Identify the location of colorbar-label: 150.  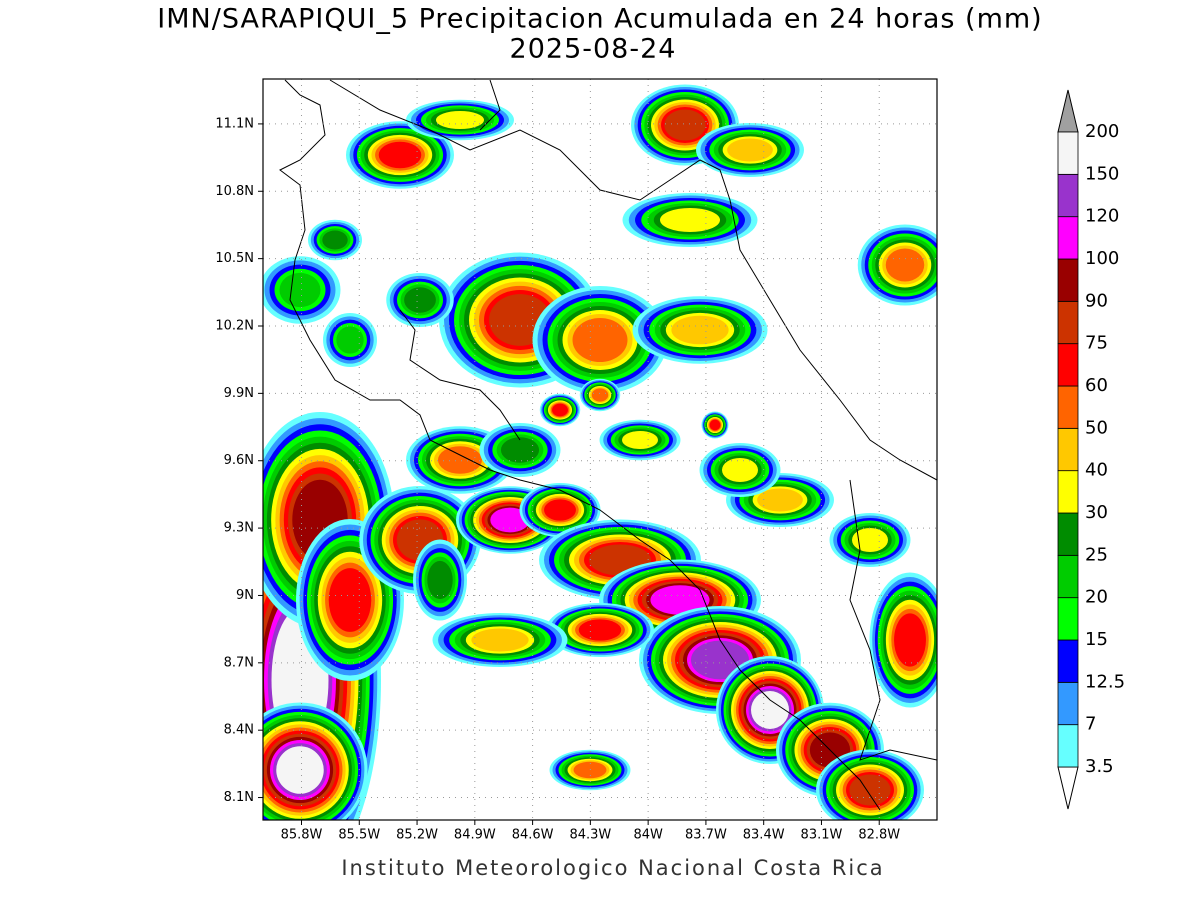
(1102, 173).